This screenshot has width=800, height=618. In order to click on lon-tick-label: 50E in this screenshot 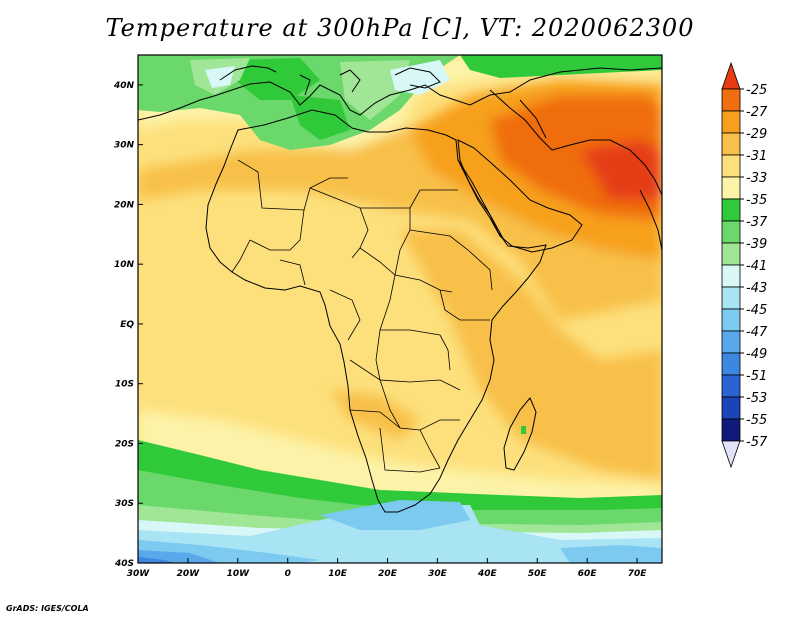, I will do `click(538, 574)`.